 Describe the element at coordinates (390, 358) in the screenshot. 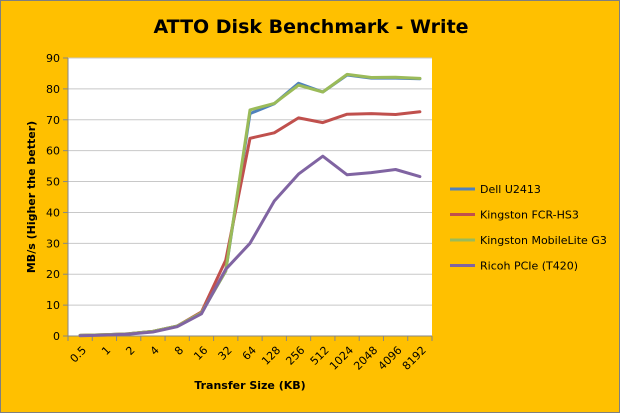

I see `x-tick-label: 4096` at that location.